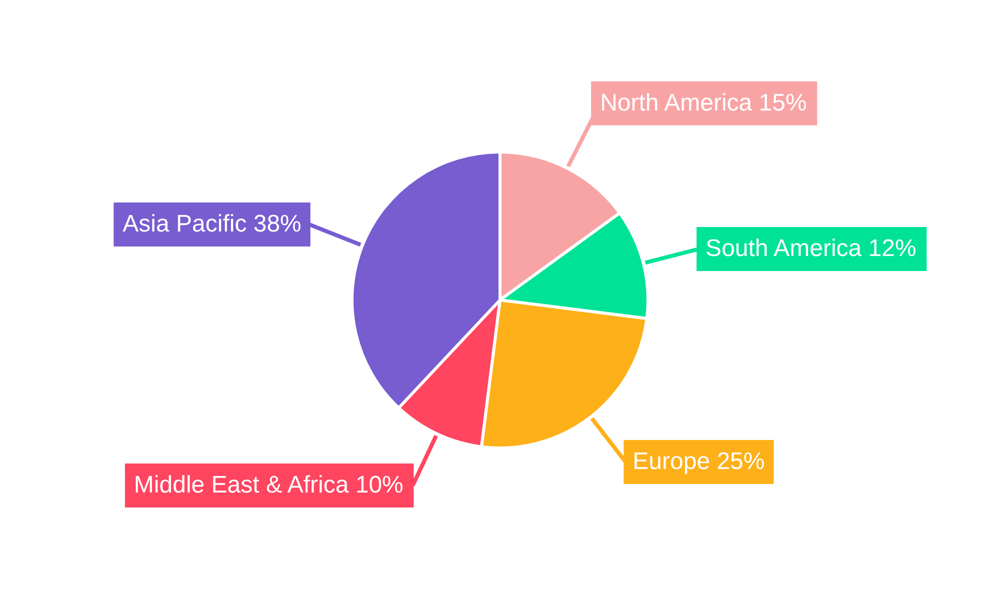  Describe the element at coordinates (811, 248) in the screenshot. I see `slice-label: South America 12%` at that location.